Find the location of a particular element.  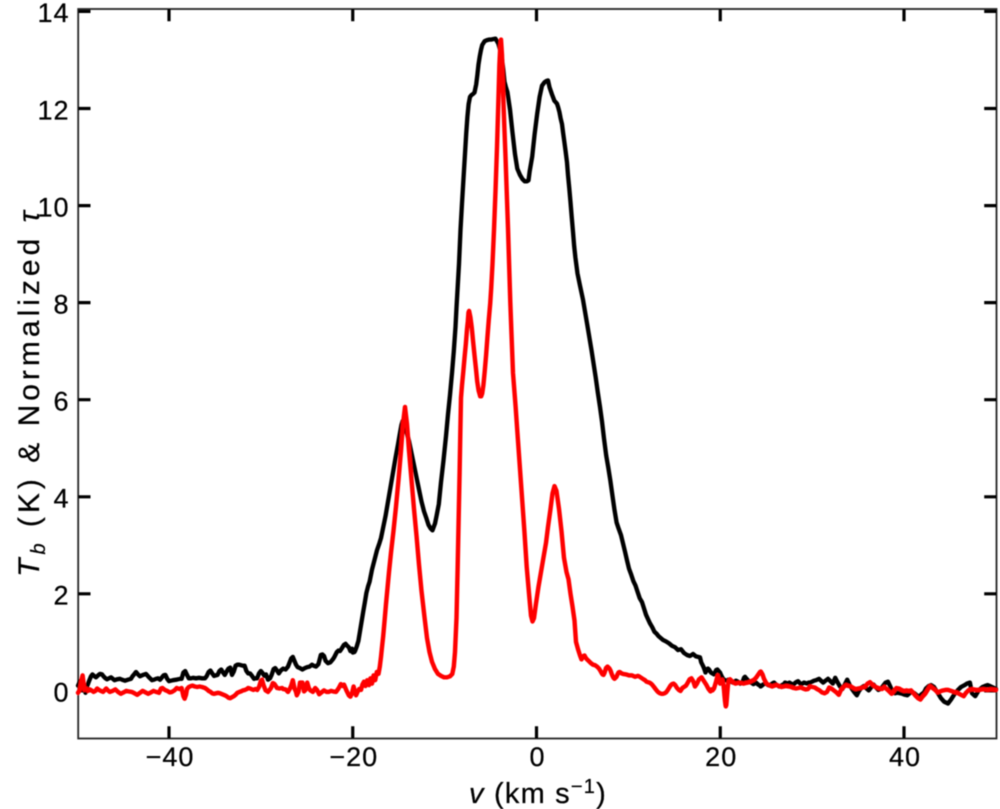

svg-text: 40 is located at coordinates (905, 757).